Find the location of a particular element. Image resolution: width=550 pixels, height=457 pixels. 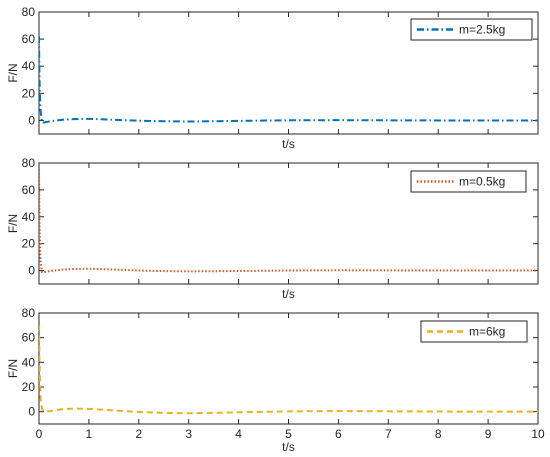

x-tick-label: 10 is located at coordinates (538, 434).